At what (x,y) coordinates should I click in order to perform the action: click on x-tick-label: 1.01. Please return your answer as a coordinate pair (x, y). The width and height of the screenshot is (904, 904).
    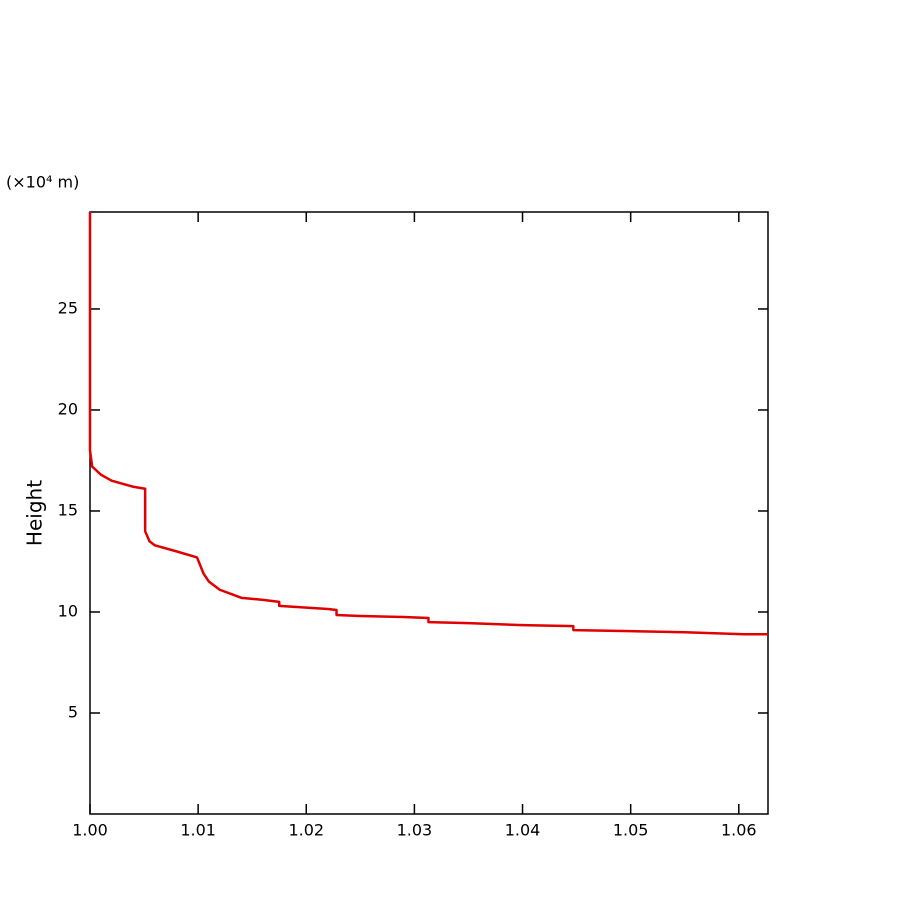
    Looking at the image, I should click on (198, 830).